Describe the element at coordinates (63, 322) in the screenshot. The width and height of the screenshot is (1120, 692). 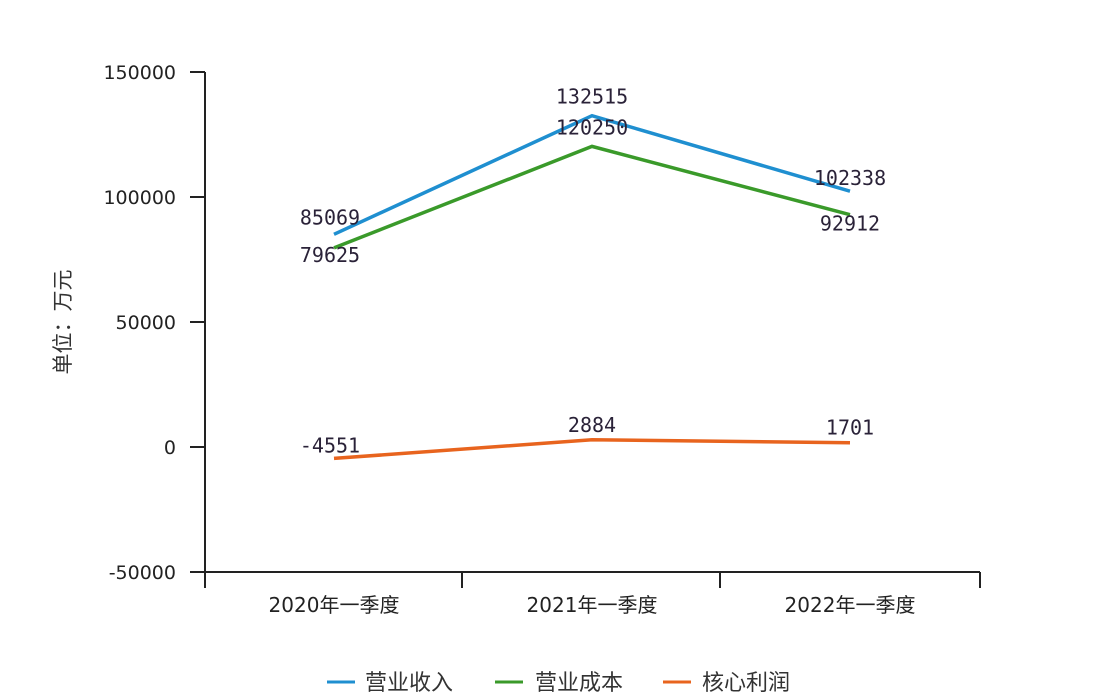
I see `y-axis-label: 单位：万元` at that location.